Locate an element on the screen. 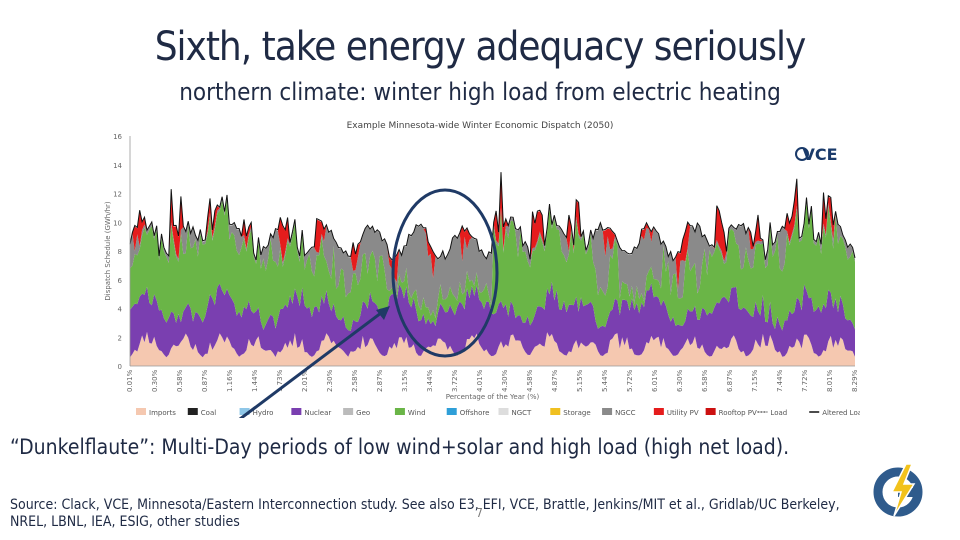 The image size is (960, 540). x-tick-label: 2.87% is located at coordinates (380, 380).